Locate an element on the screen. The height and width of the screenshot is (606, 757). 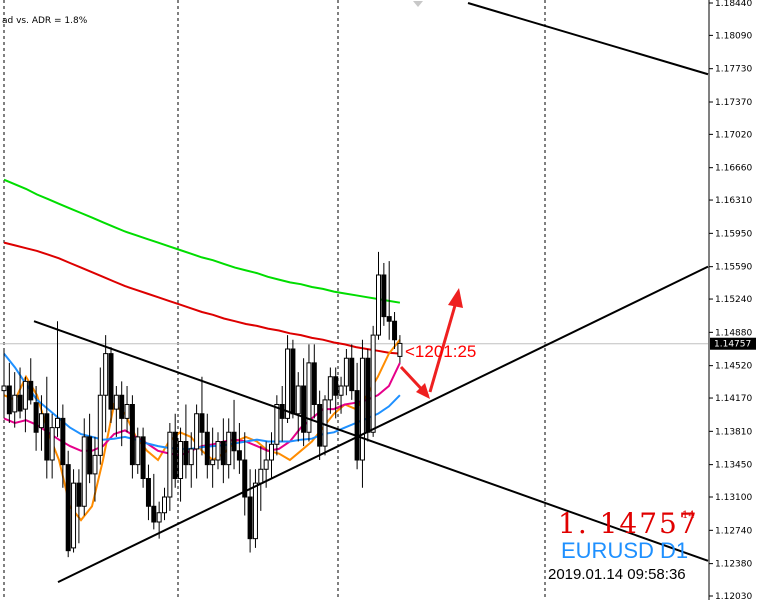
axis-tick-label: 1.12740 is located at coordinates (733, 531).